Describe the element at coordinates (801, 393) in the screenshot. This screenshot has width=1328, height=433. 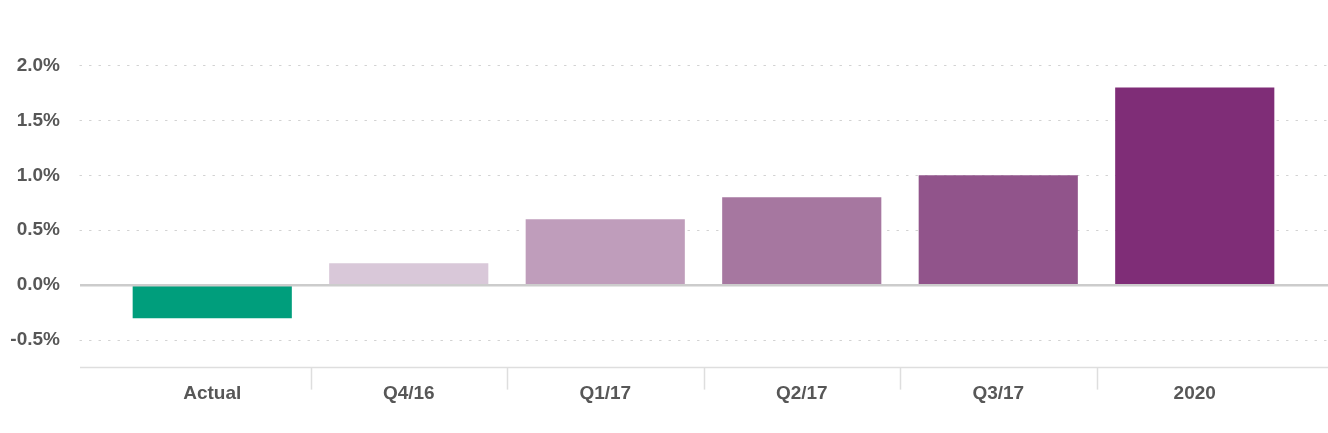
I see `x-tick-label: Q2/17` at that location.